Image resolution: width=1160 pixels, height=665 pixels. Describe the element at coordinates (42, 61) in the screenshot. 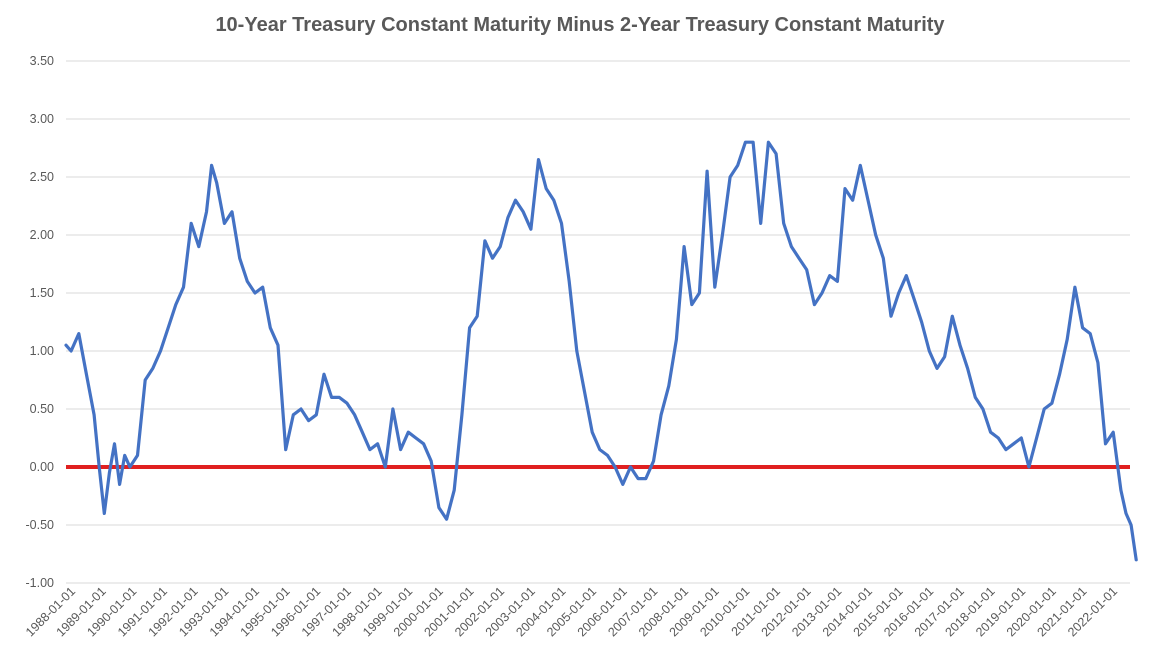

I see `y-tick-label: 3.50` at that location.